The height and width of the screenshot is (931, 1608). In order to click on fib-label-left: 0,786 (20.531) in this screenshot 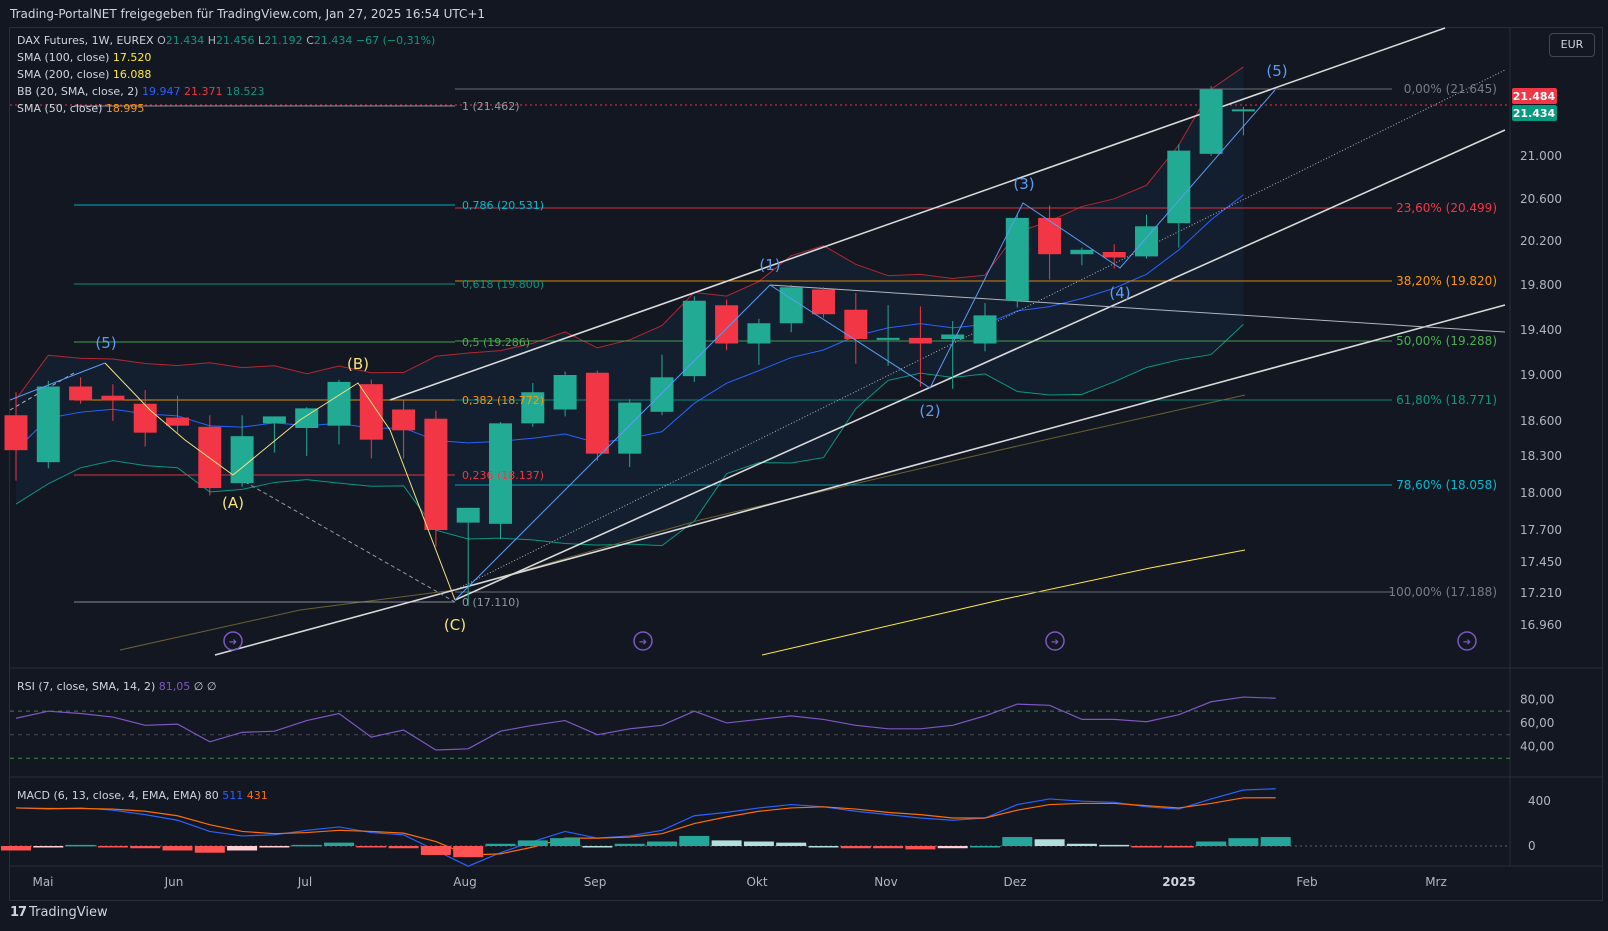, I will do `click(503, 205)`.